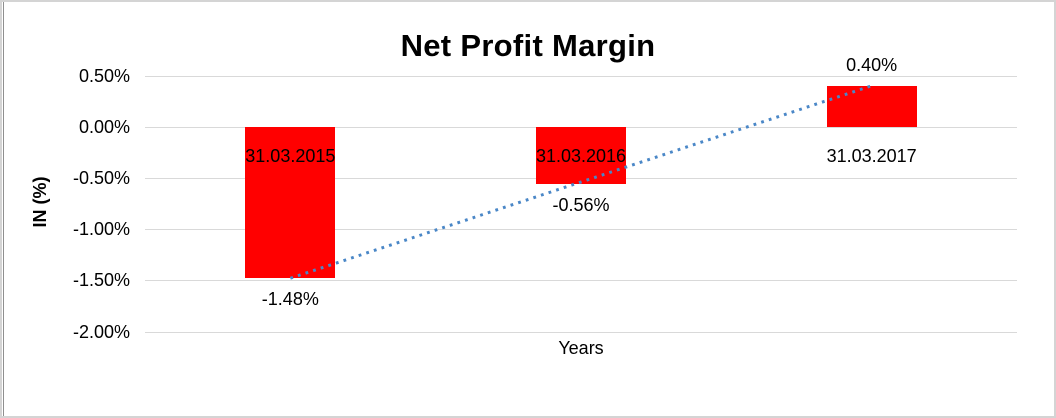 Image resolution: width=1056 pixels, height=418 pixels. Describe the element at coordinates (101, 331) in the screenshot. I see `y-tick-label: -2.00%` at that location.